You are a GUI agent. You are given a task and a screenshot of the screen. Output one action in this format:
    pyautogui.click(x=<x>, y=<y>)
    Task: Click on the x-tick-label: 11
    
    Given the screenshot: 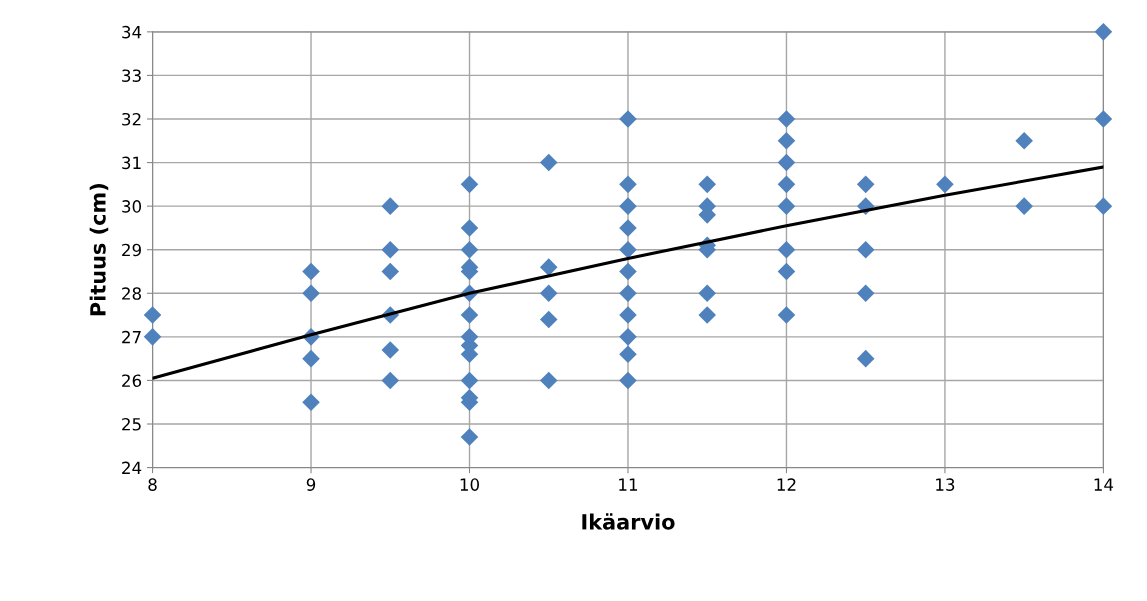 What is the action you would take?
    pyautogui.click(x=628, y=484)
    